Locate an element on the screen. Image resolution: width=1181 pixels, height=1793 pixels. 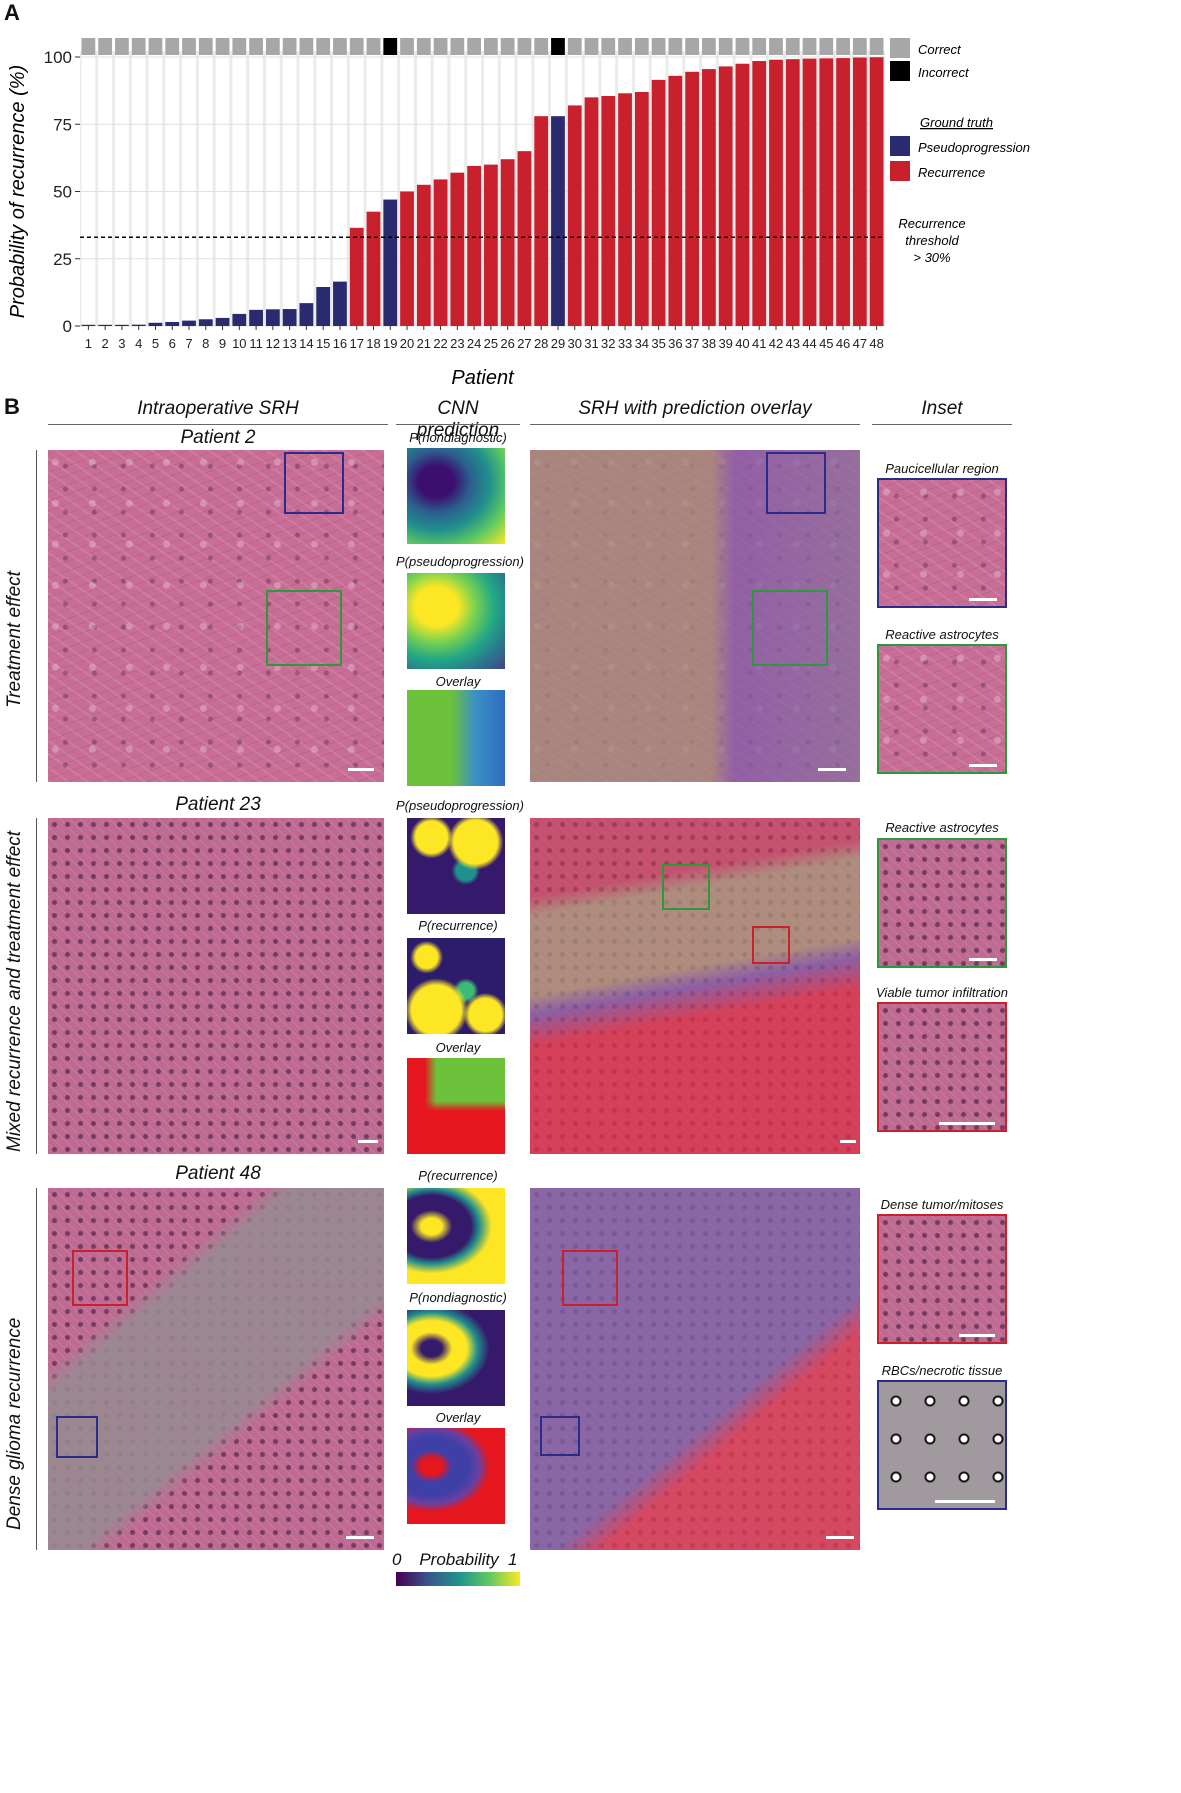
x-tick-label: 17 is located at coordinates (356, 343).